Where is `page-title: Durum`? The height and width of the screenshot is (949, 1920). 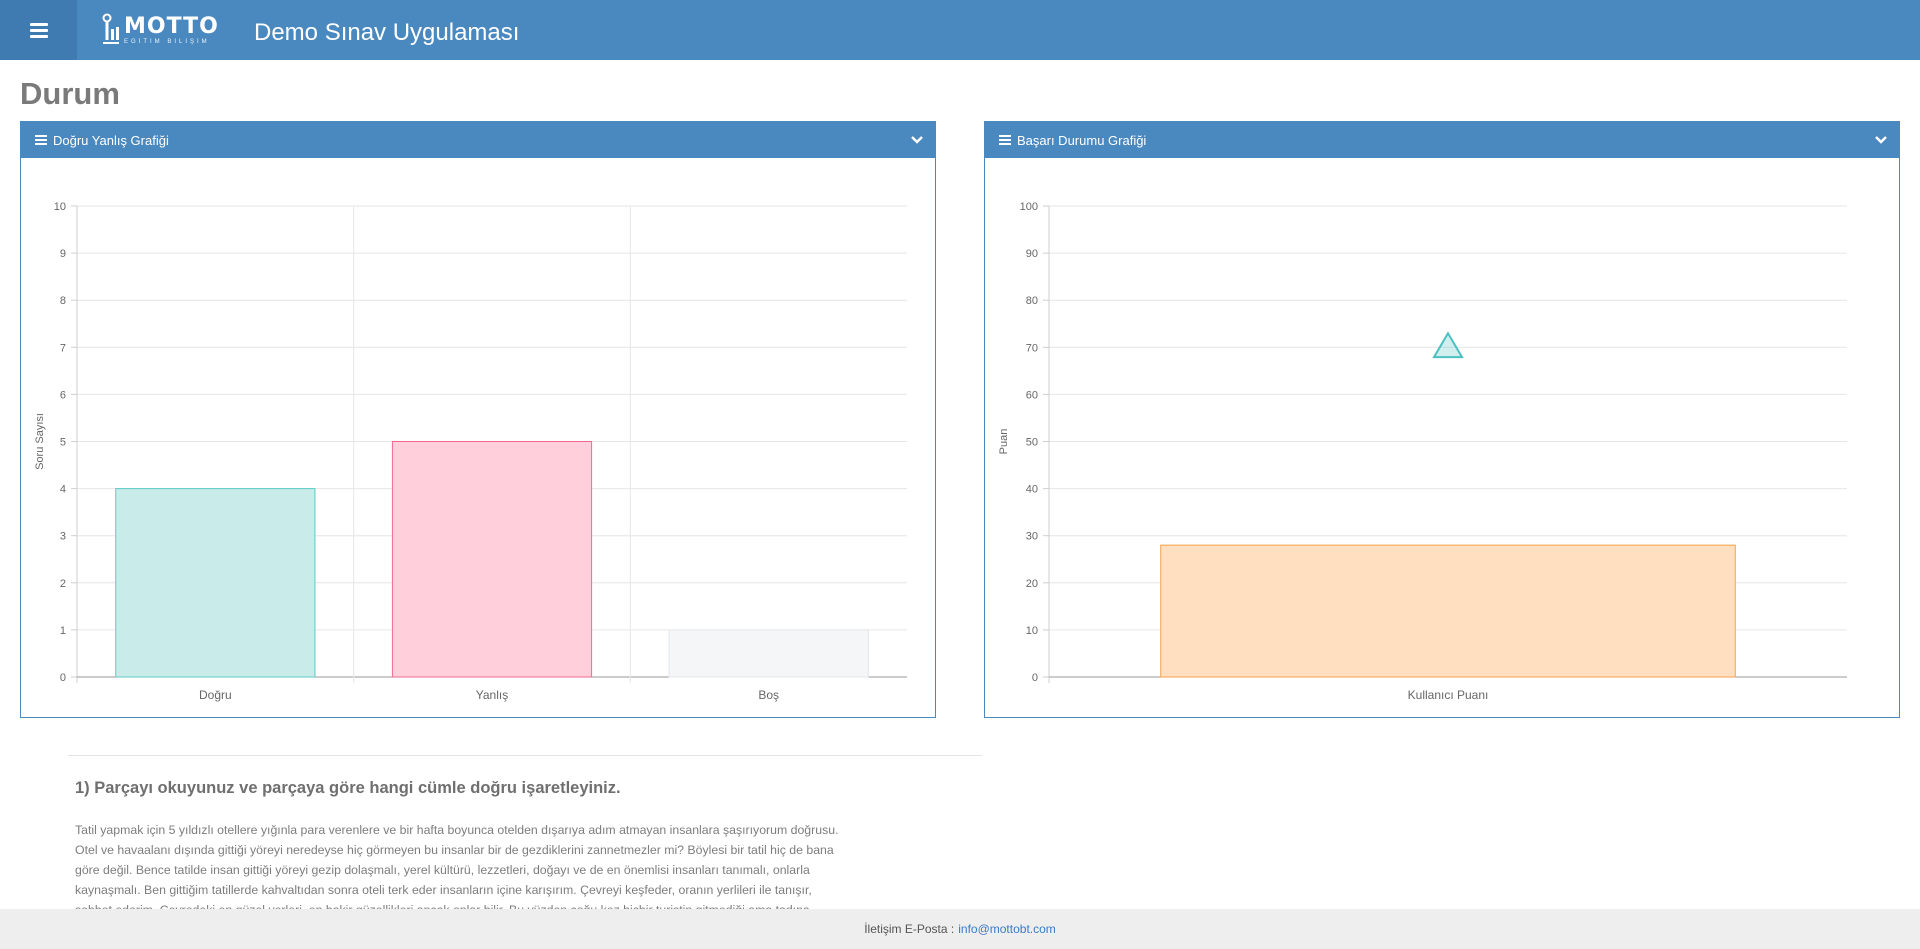 page-title: Durum is located at coordinates (70, 93).